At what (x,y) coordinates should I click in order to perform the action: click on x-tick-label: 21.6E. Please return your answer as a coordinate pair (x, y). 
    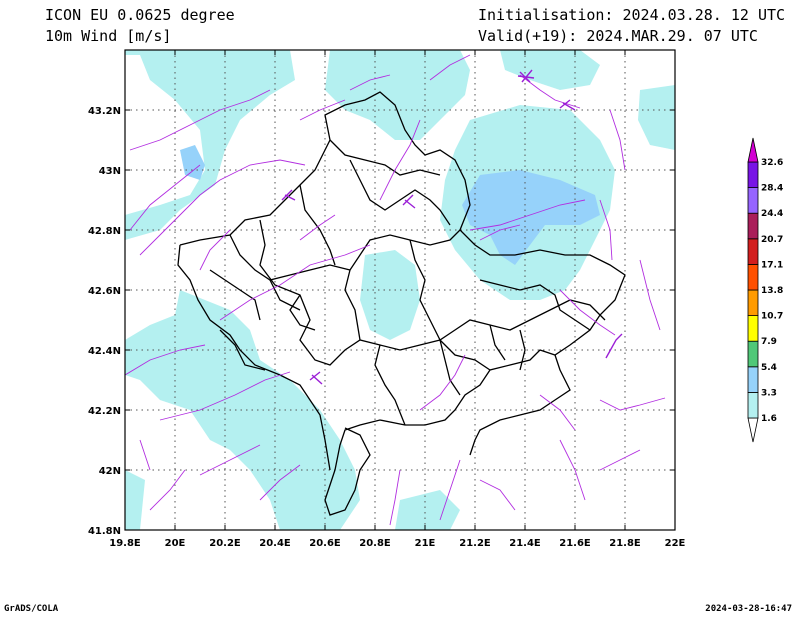
    Looking at the image, I should click on (575, 543).